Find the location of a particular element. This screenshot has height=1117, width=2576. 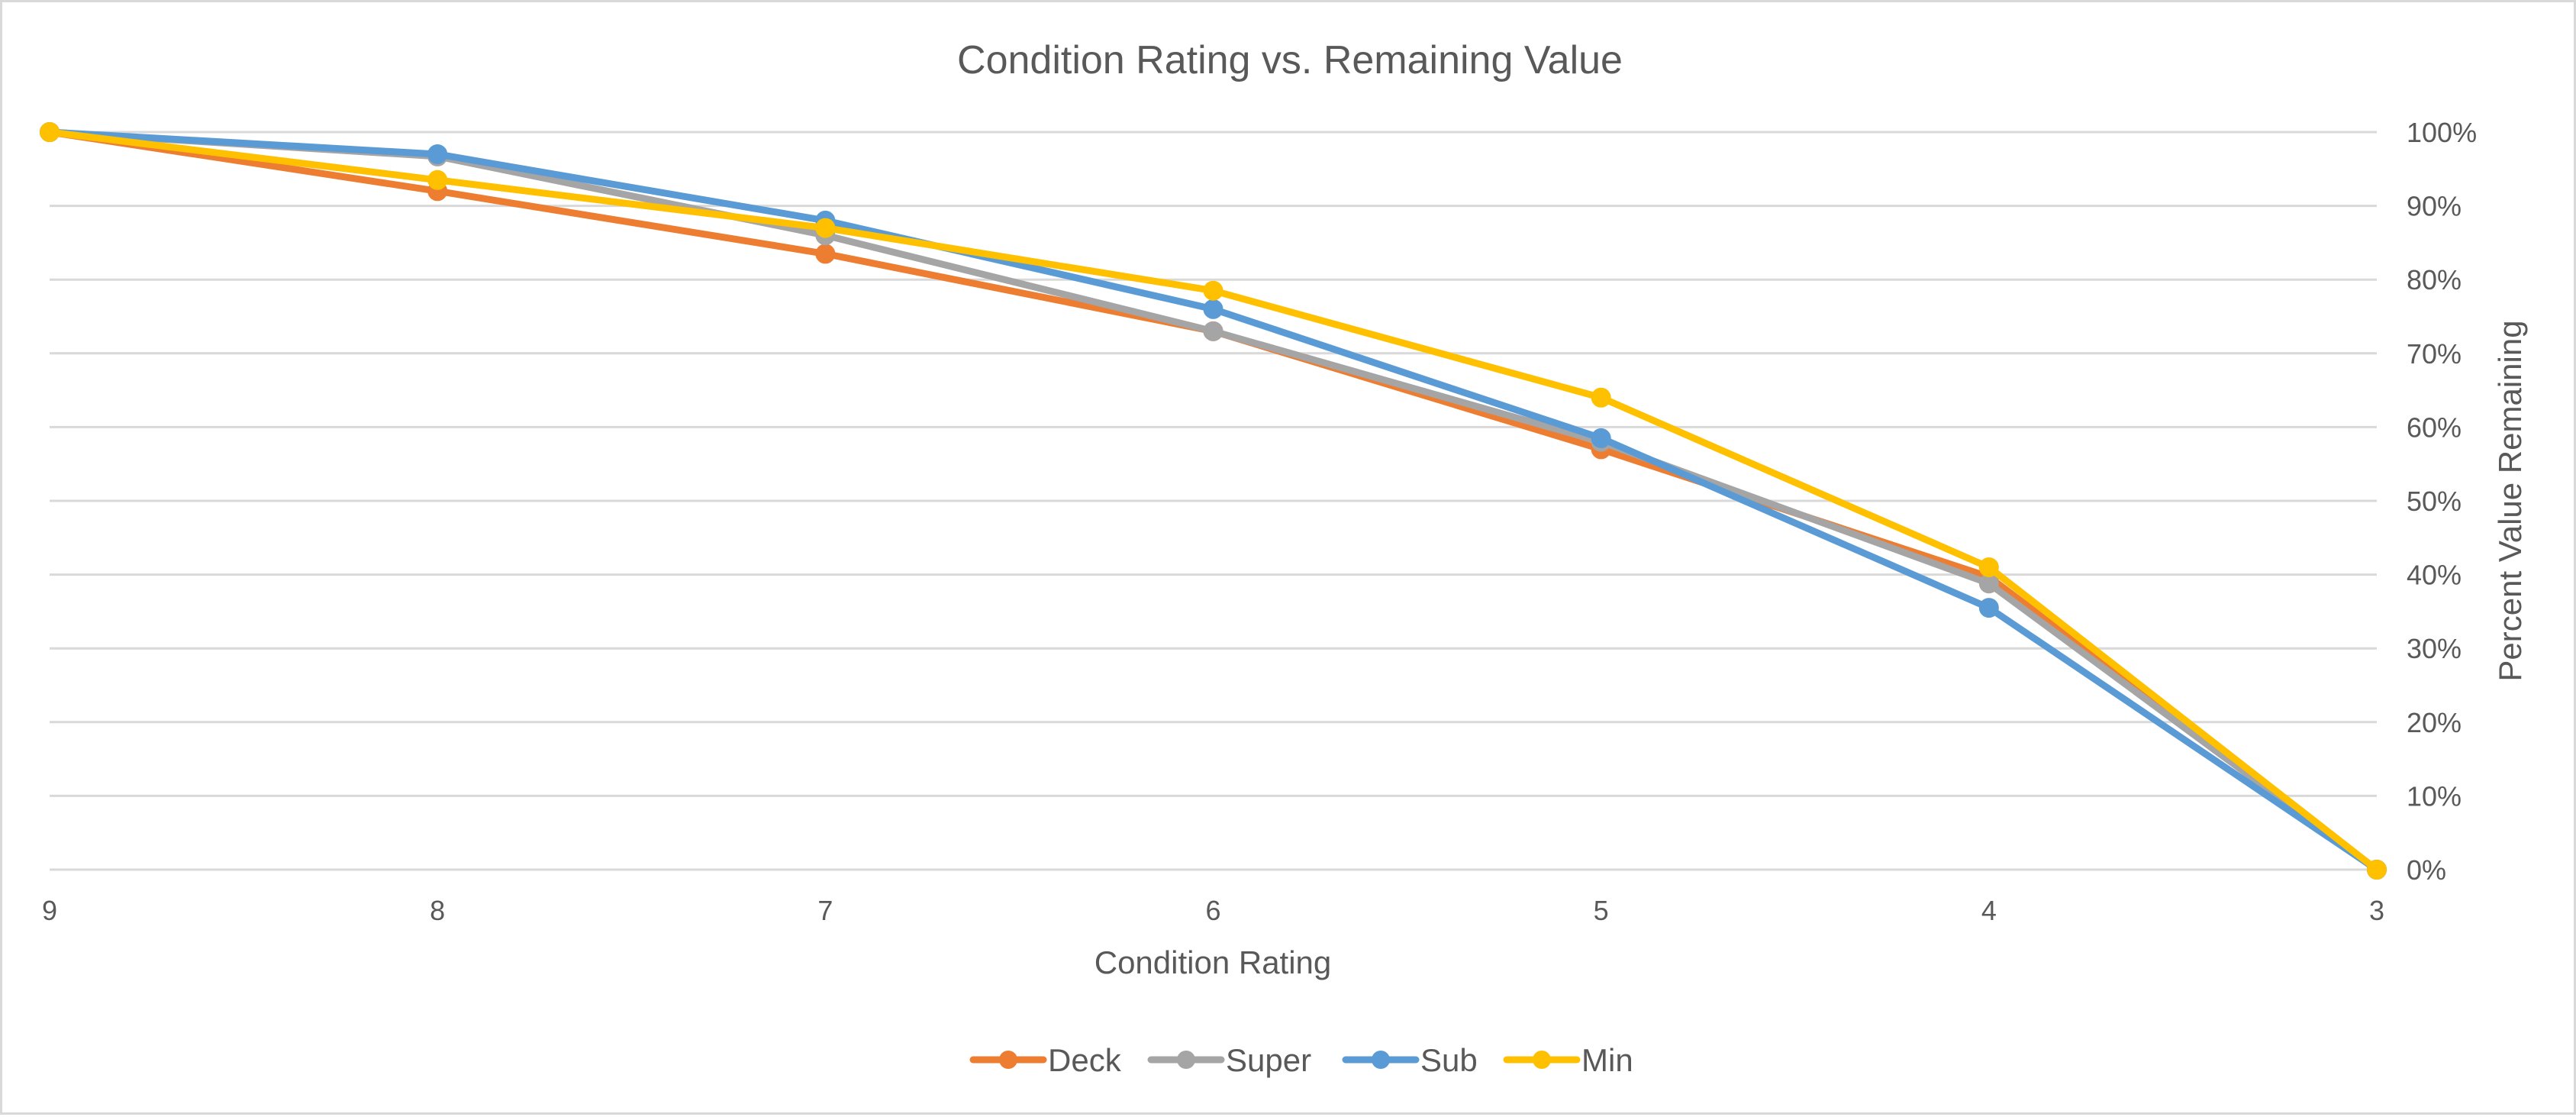

legend-marker-deck is located at coordinates (1008, 1060).